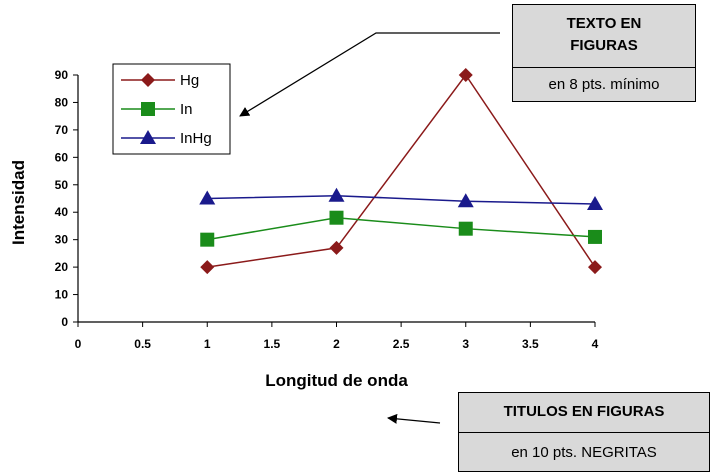 The height and width of the screenshot is (473, 711). I want to click on annotation-subtitle: en 10 pts. NEGRITAS, so click(584, 452).